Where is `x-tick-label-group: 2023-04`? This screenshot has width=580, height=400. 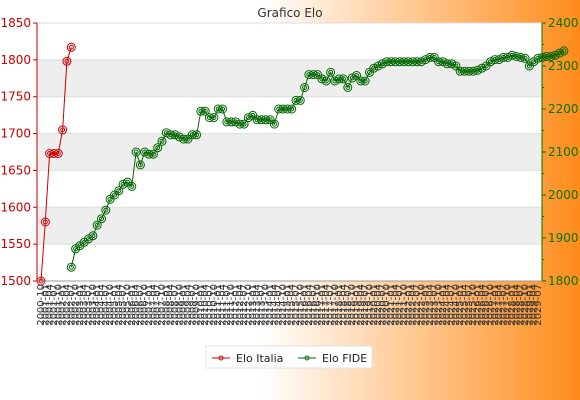
x-tick-label-group: 2023-04 is located at coordinates (430, 305).